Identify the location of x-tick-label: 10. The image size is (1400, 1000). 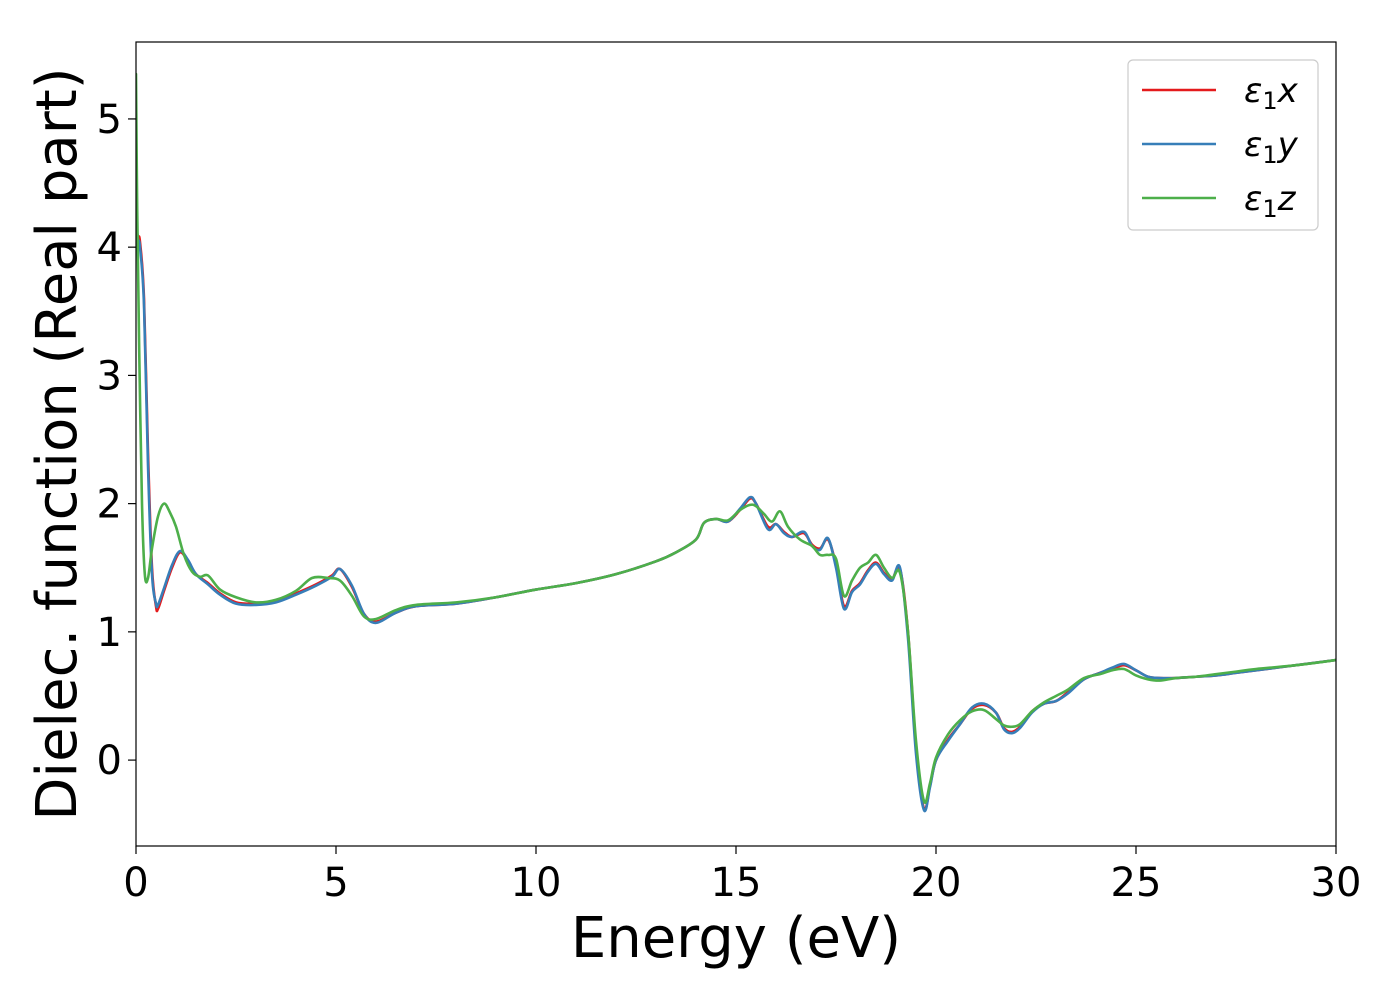
(536, 883).